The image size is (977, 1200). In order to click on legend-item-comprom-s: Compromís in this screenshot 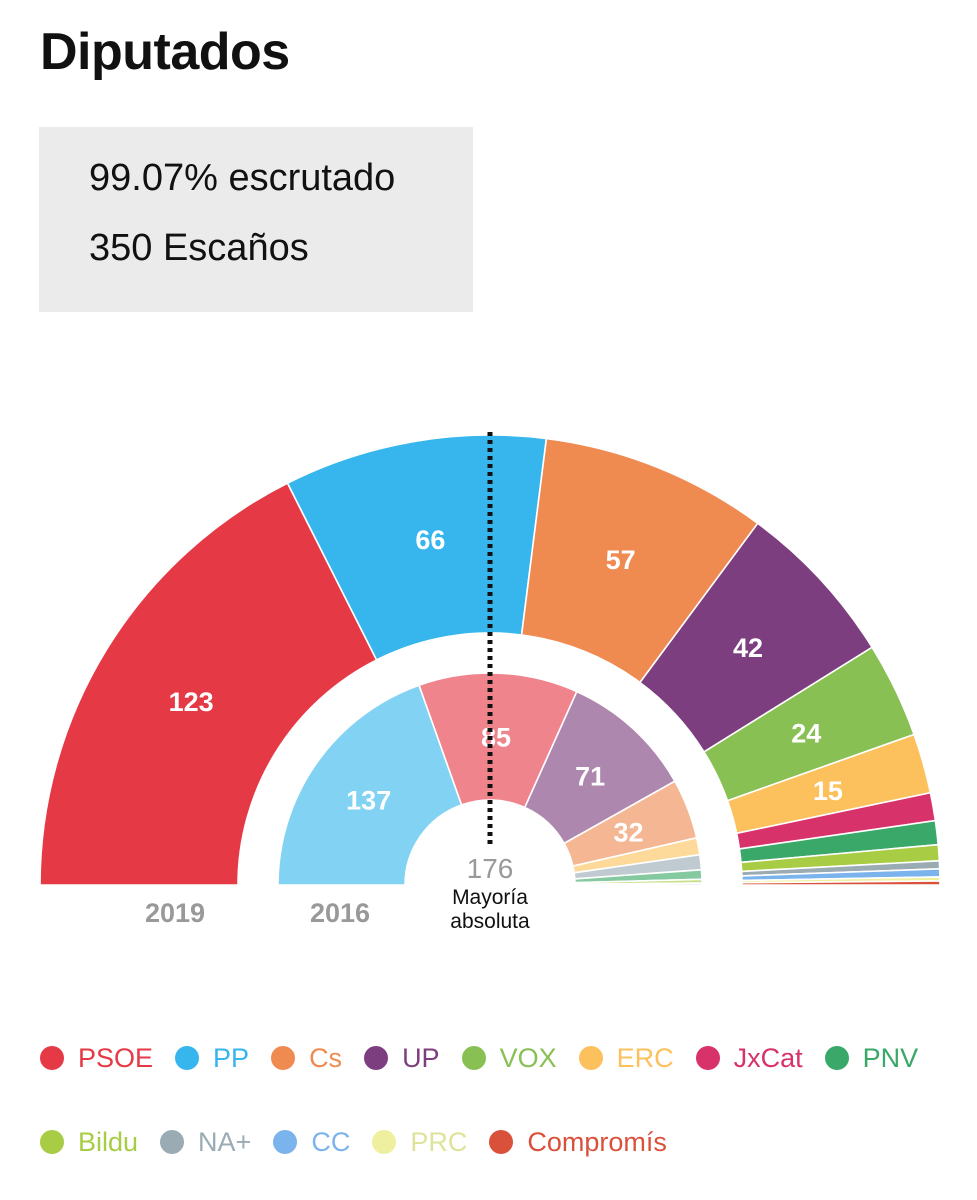, I will do `click(578, 1142)`.